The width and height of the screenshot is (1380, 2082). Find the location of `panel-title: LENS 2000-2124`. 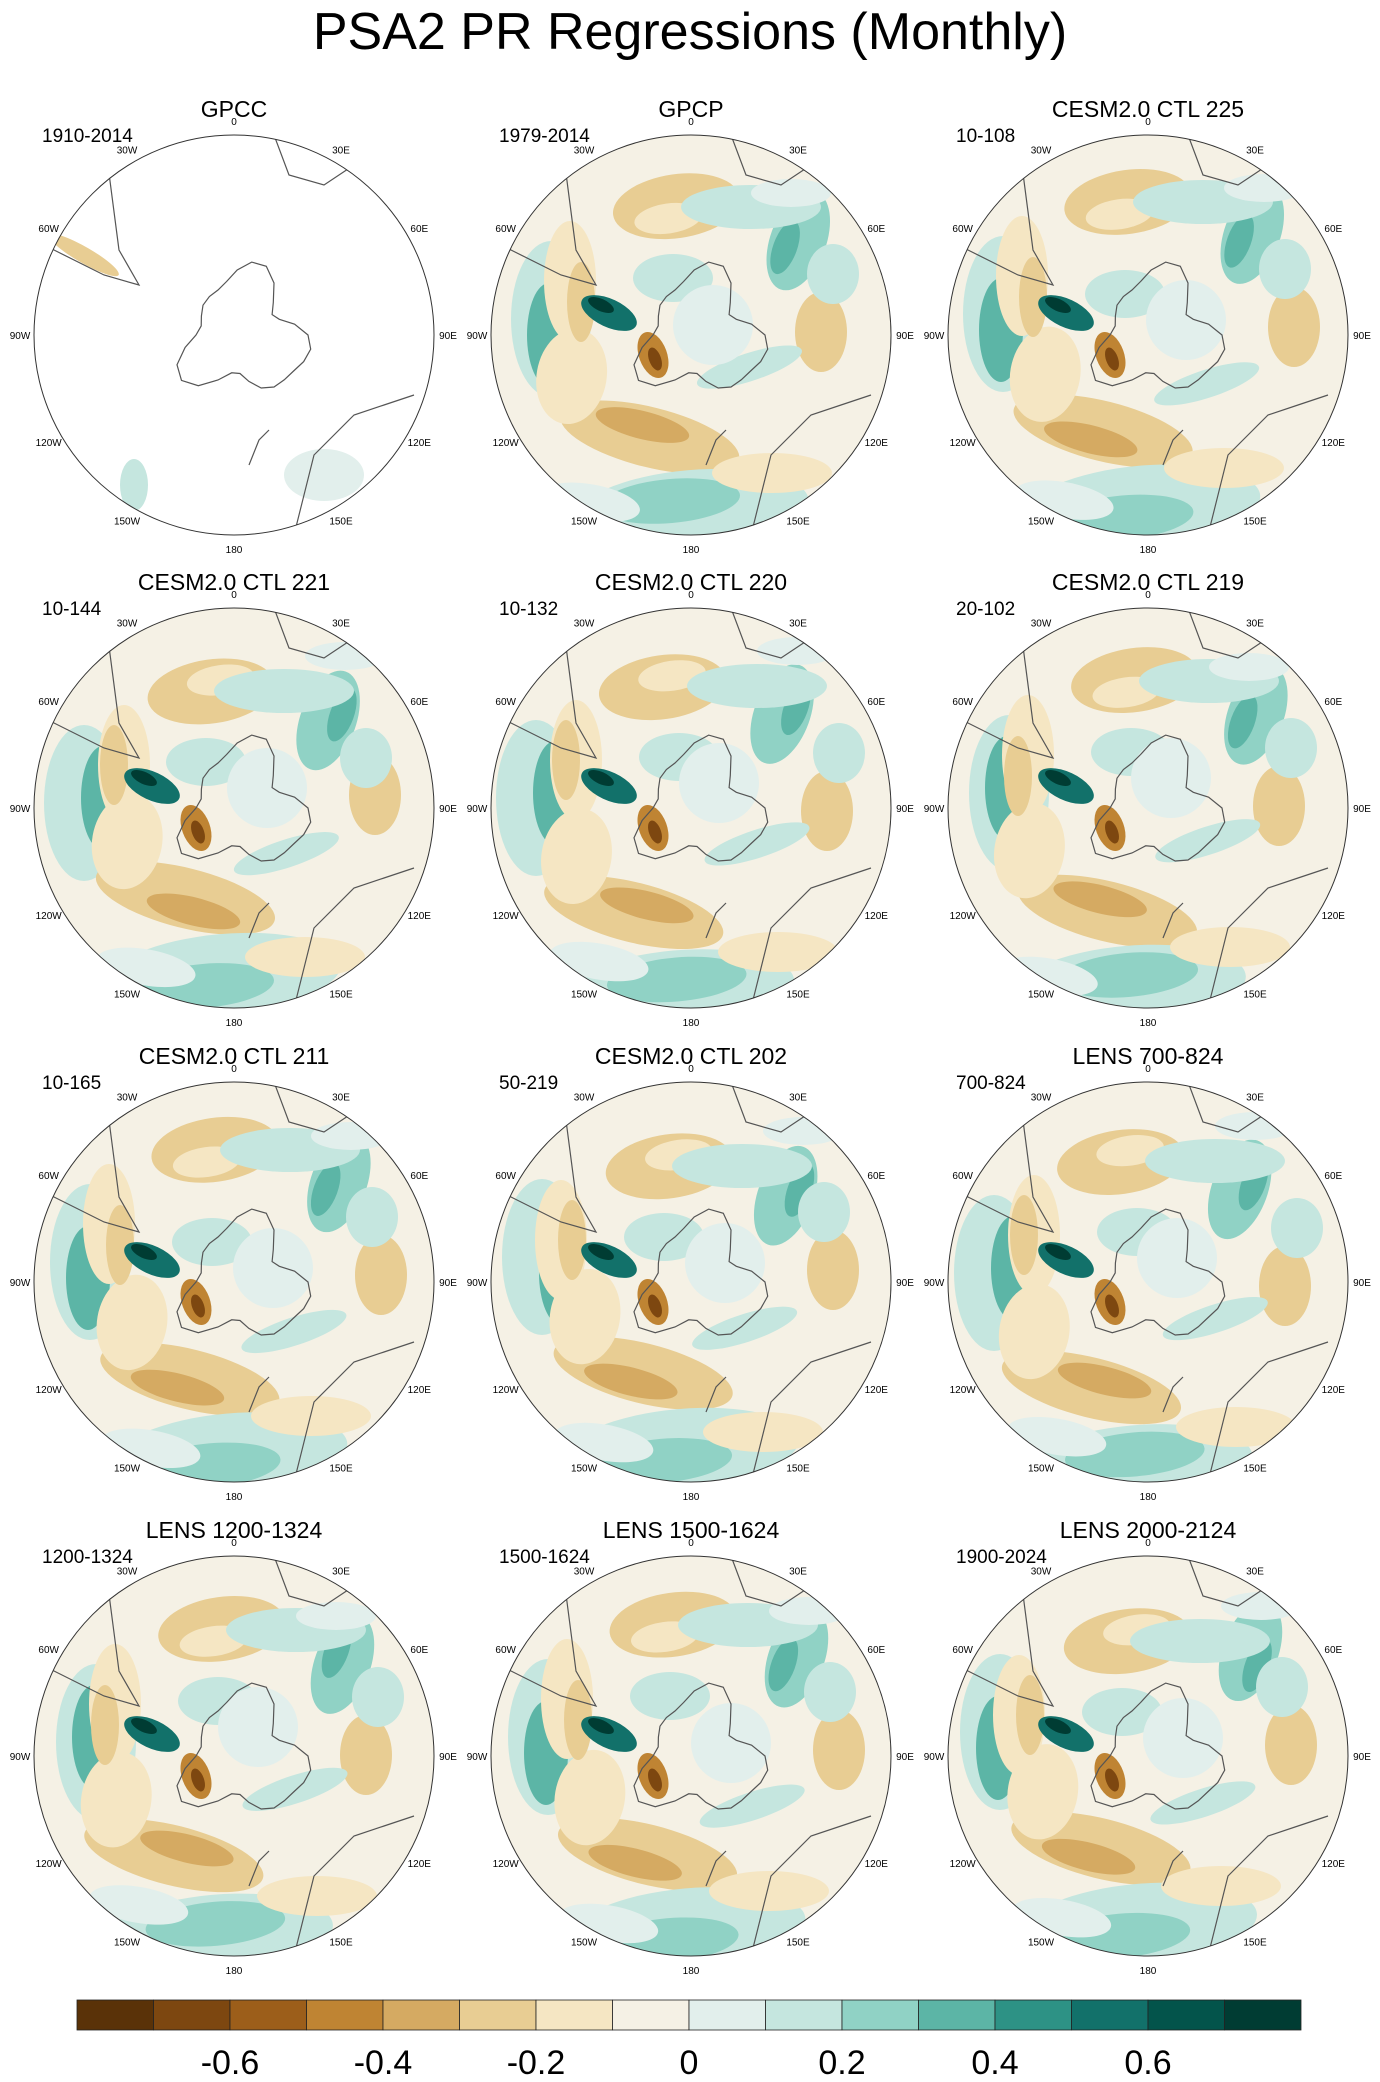

panel-title: LENS 2000-2124 is located at coordinates (1148, 1530).